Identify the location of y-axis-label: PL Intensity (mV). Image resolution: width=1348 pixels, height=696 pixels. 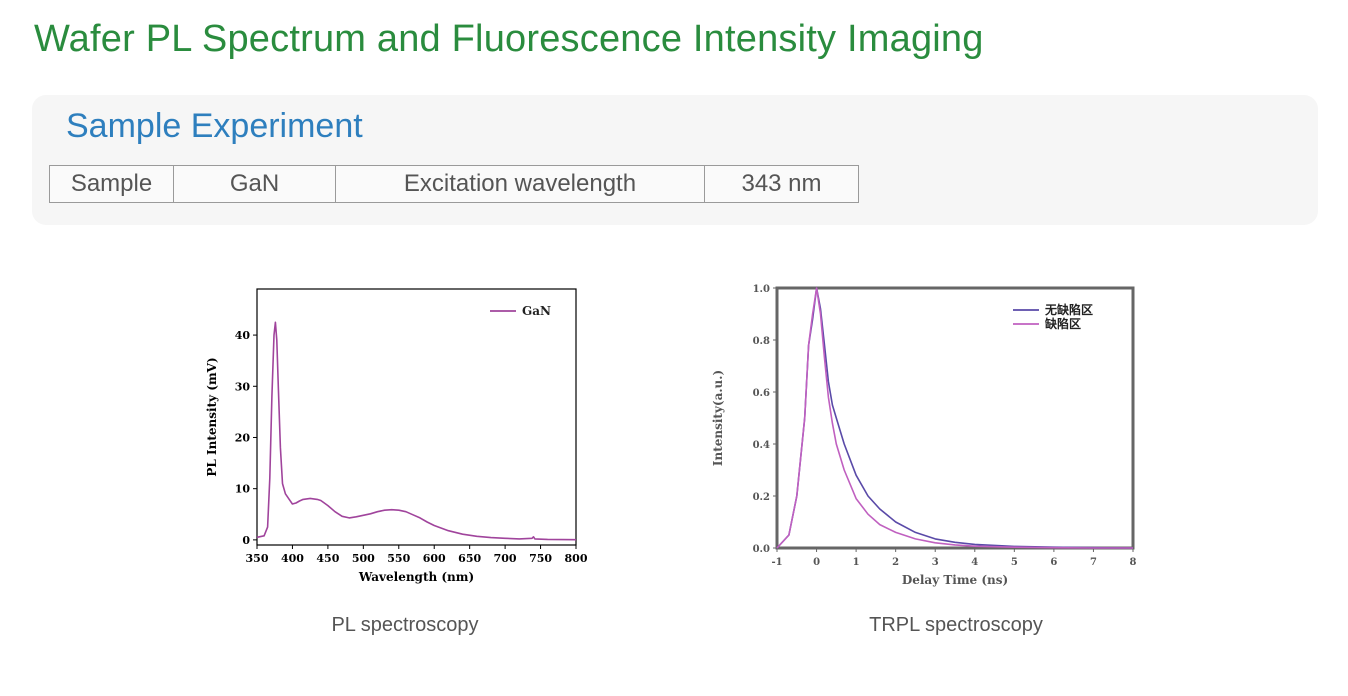
(212, 416).